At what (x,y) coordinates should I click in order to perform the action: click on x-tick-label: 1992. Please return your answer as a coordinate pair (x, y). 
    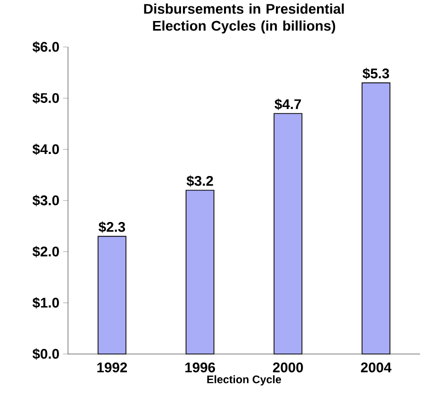
    Looking at the image, I should click on (112, 367).